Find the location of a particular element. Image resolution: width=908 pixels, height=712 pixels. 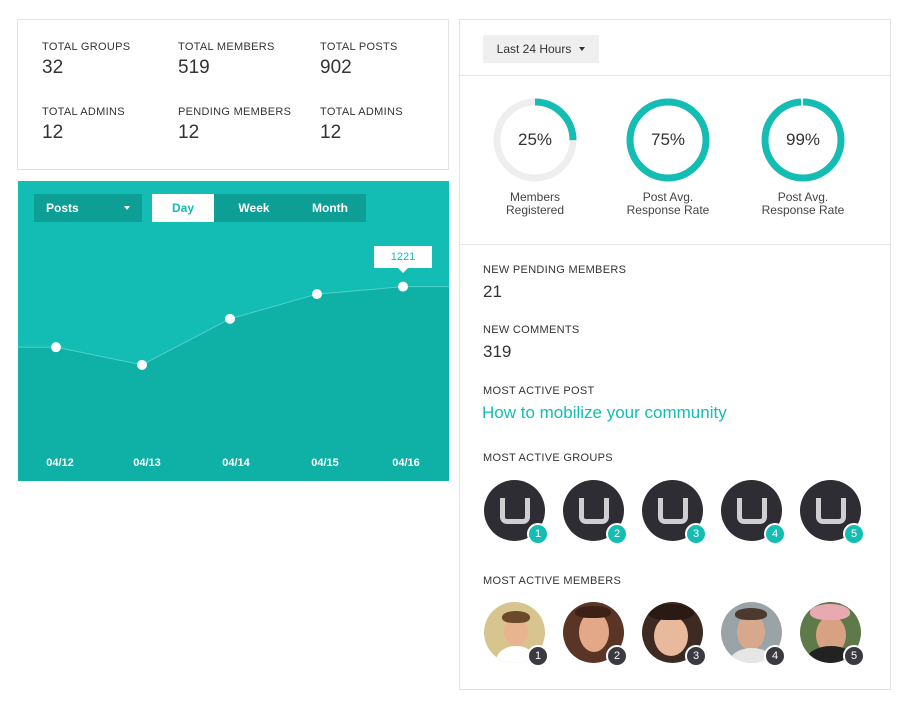

rank-badge: 3 is located at coordinates (696, 534).